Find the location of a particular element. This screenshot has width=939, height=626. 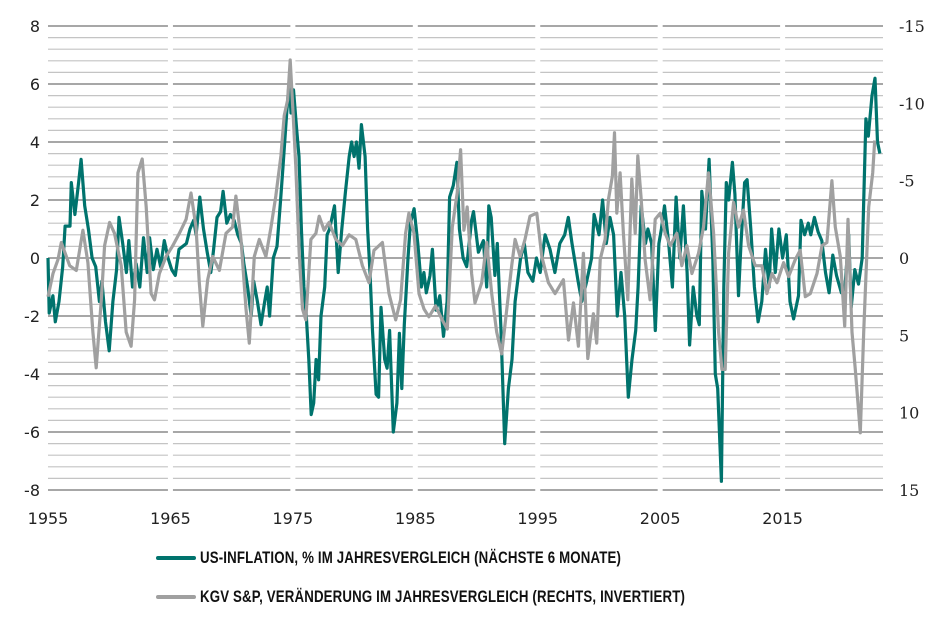

left-axis-ticks: 8 6 4 2 0 -2 -4 -6 -8 is located at coordinates (32, 258).